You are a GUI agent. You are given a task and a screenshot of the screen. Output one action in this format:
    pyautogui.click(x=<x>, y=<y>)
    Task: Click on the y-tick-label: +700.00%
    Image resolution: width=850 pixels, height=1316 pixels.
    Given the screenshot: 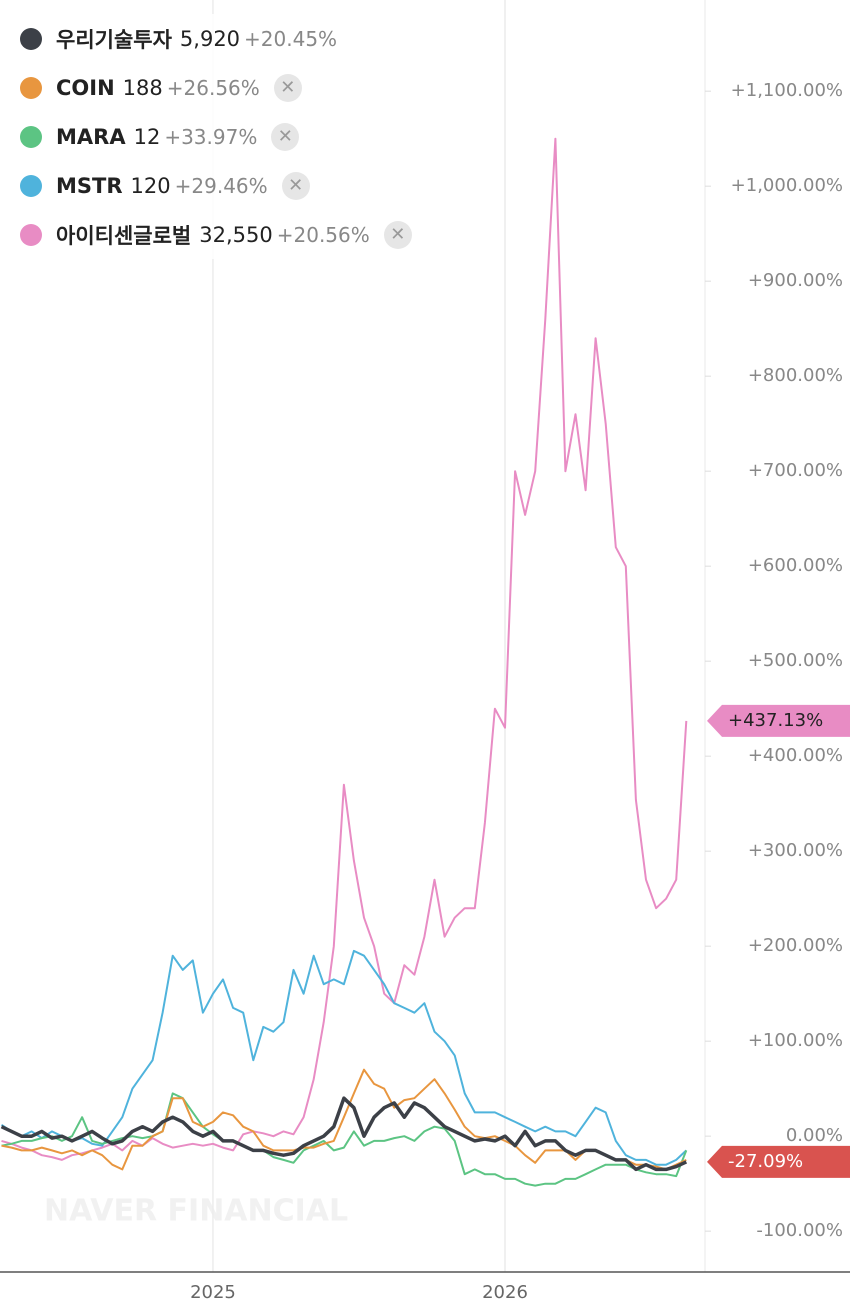 What is the action you would take?
    pyautogui.click(x=795, y=470)
    